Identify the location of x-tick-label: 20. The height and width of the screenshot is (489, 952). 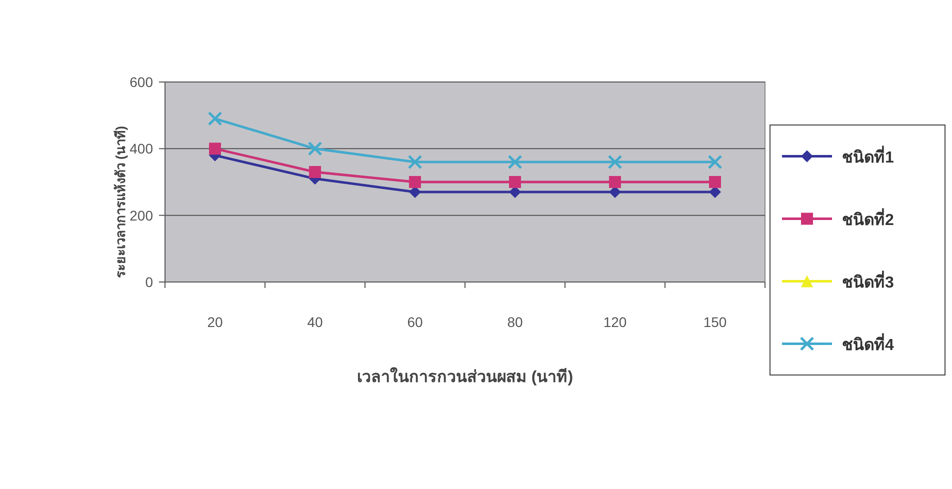
(215, 322).